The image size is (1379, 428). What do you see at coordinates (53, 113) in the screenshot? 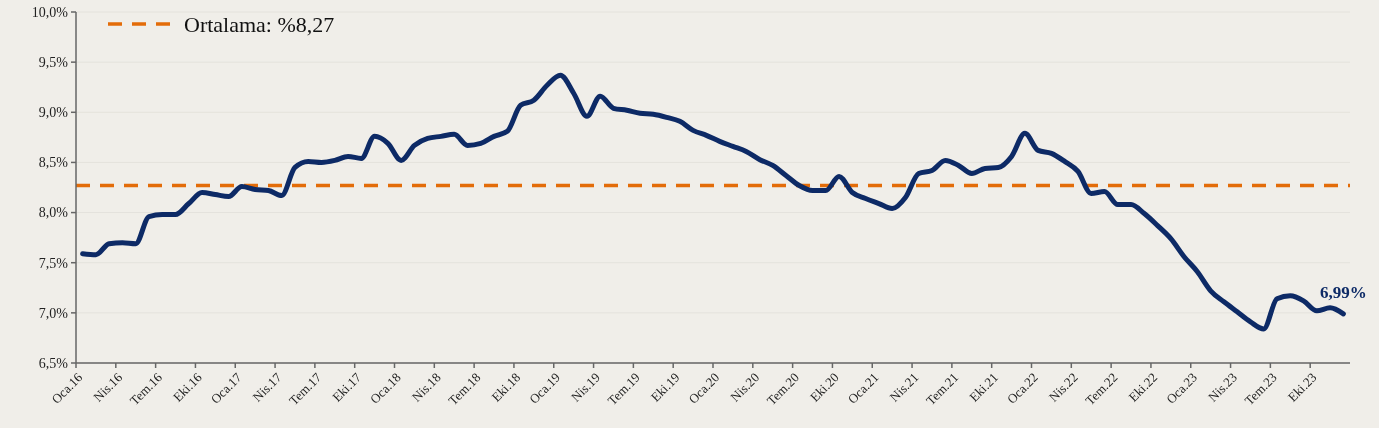
I see `y-tick-label: 9,0%` at bounding box center [53, 113].